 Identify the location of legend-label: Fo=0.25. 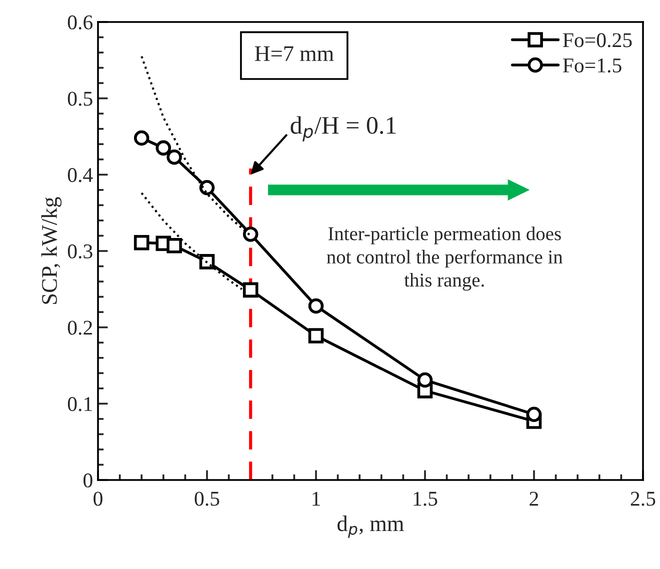
(597, 40).